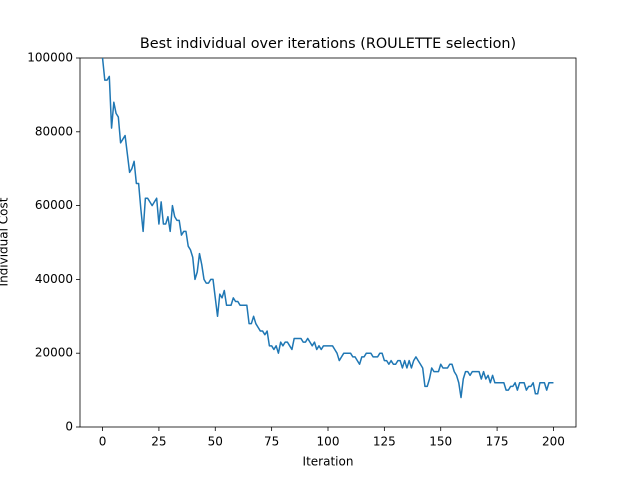  I want to click on x-tick-label: 0, so click(103, 442).